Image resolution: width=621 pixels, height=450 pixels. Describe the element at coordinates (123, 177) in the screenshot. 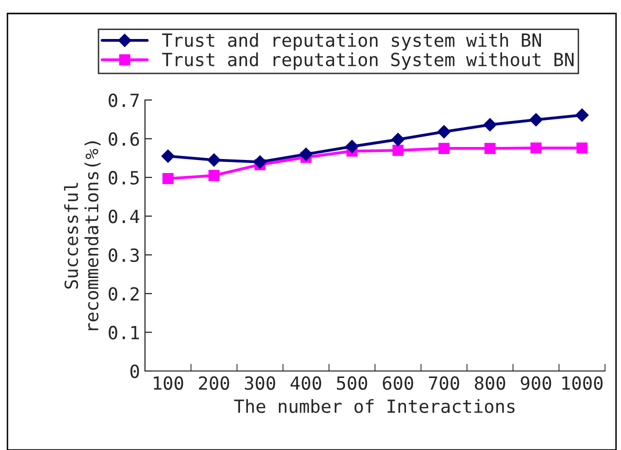

I see `y-tick-label: 0.5` at that location.